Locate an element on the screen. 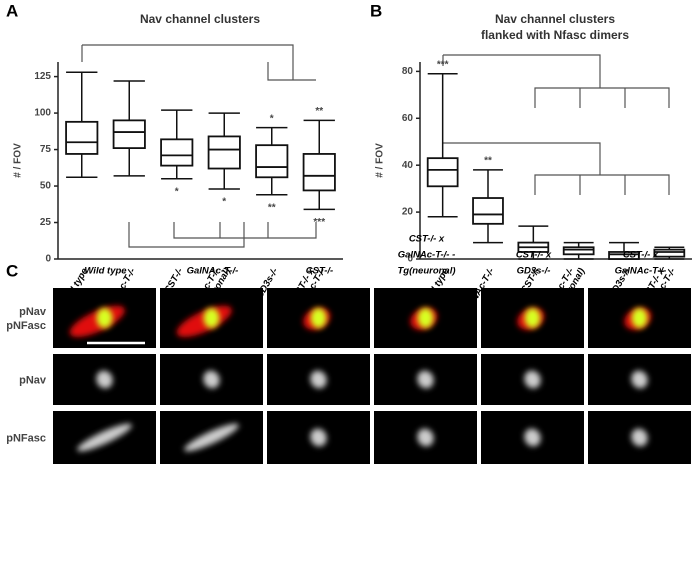  column-header: GalNAc-T-/- - is located at coordinates (427, 255).